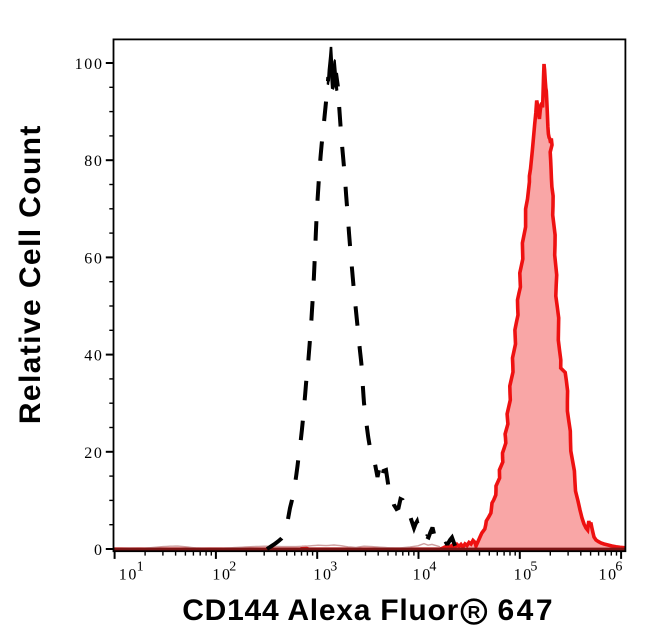  What do you see at coordinates (527, 610) in the screenshot?
I see `svg-text: 647` at bounding box center [527, 610].